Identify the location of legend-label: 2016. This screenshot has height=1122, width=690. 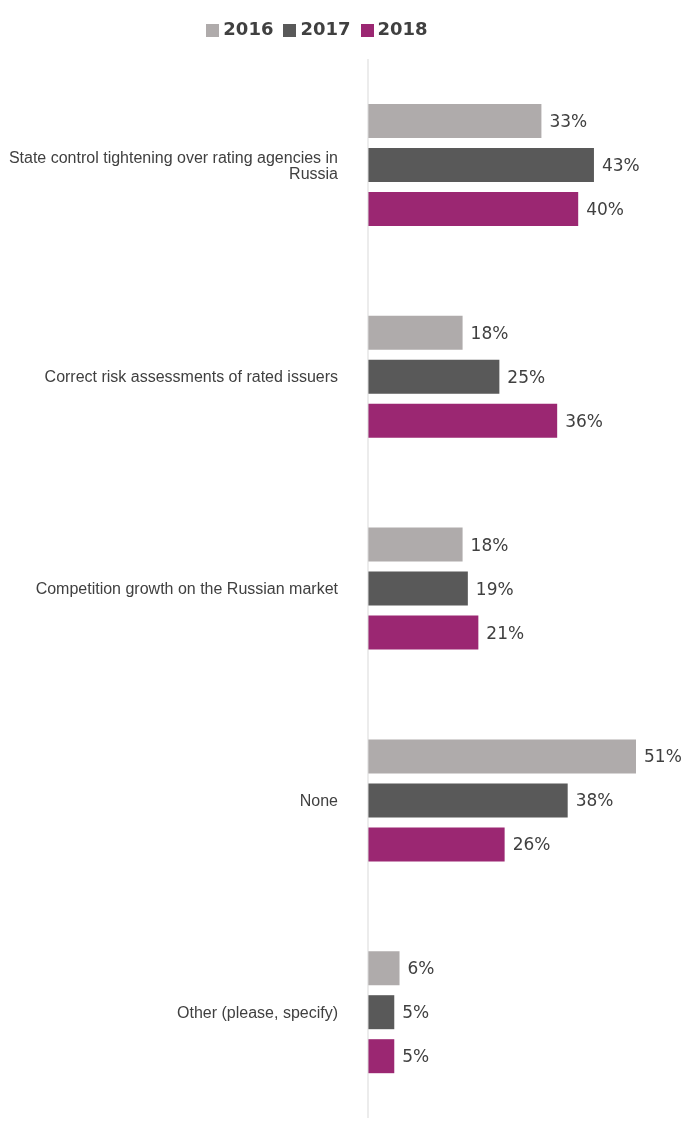
(248, 28).